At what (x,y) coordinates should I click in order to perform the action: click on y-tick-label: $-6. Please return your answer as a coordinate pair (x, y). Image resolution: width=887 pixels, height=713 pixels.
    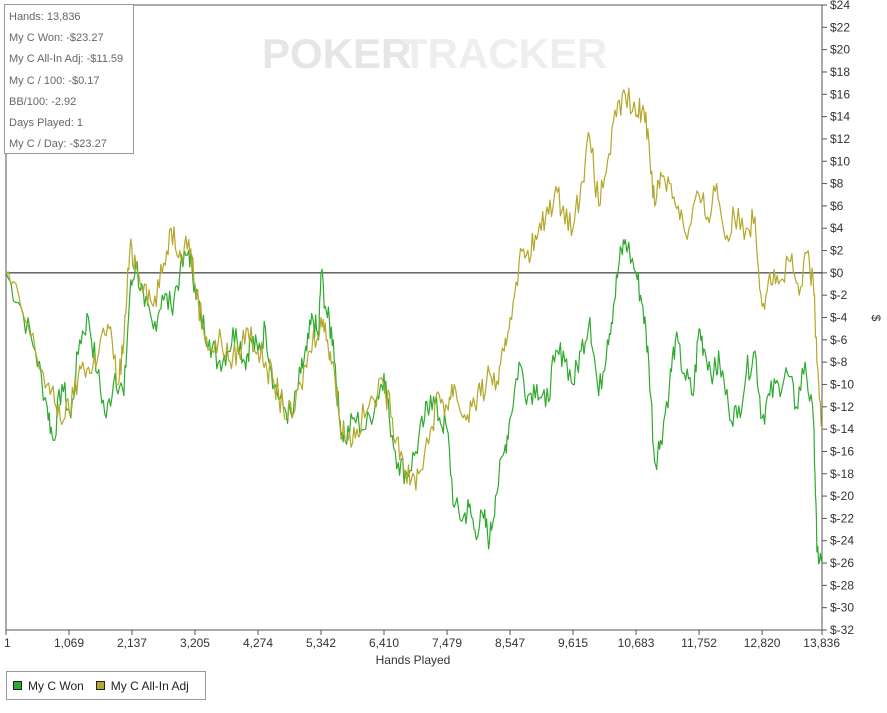
    Looking at the image, I should click on (839, 340).